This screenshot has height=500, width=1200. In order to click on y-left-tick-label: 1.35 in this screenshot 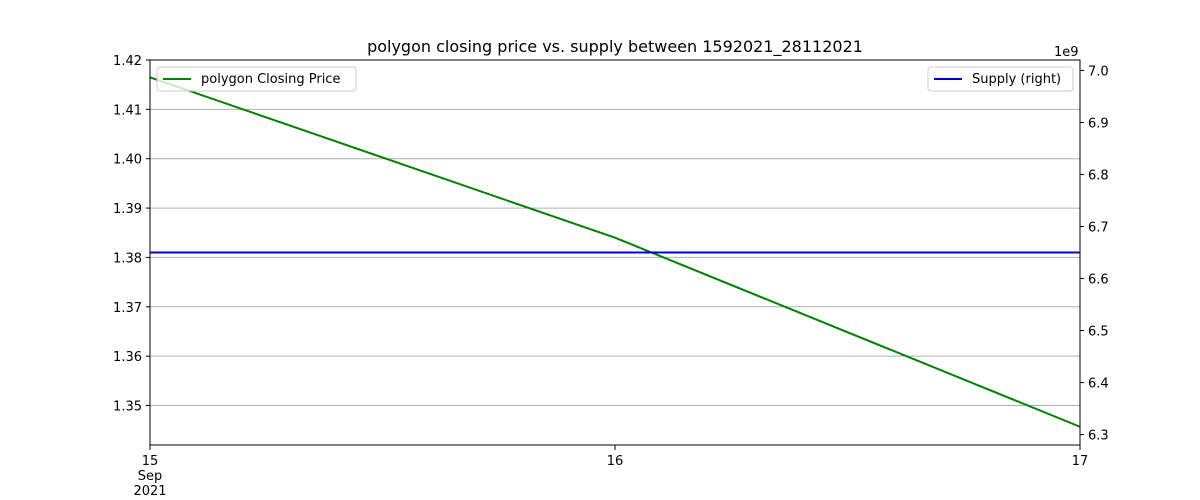, I will do `click(127, 407)`.